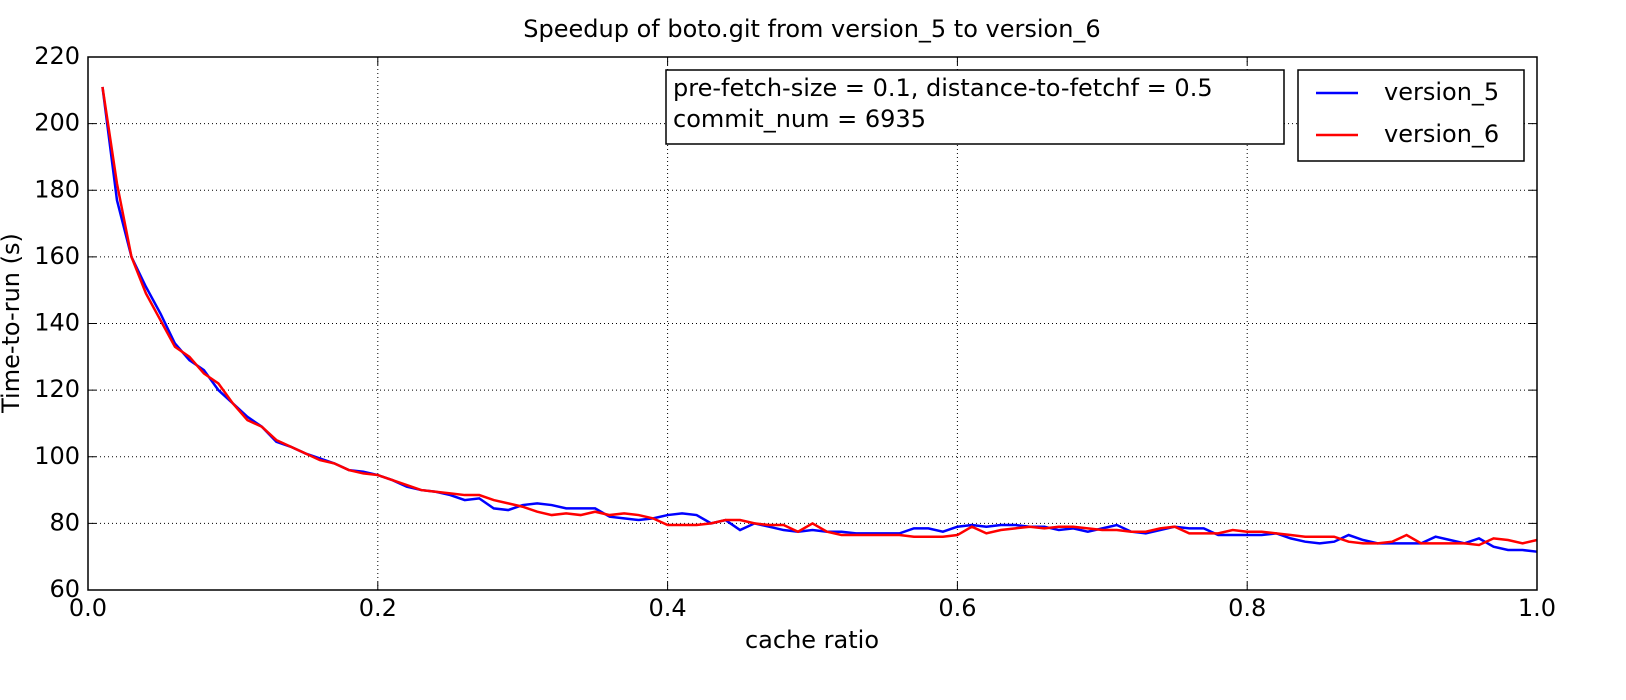  I want to click on y-tick-label: 140, so click(57, 323).